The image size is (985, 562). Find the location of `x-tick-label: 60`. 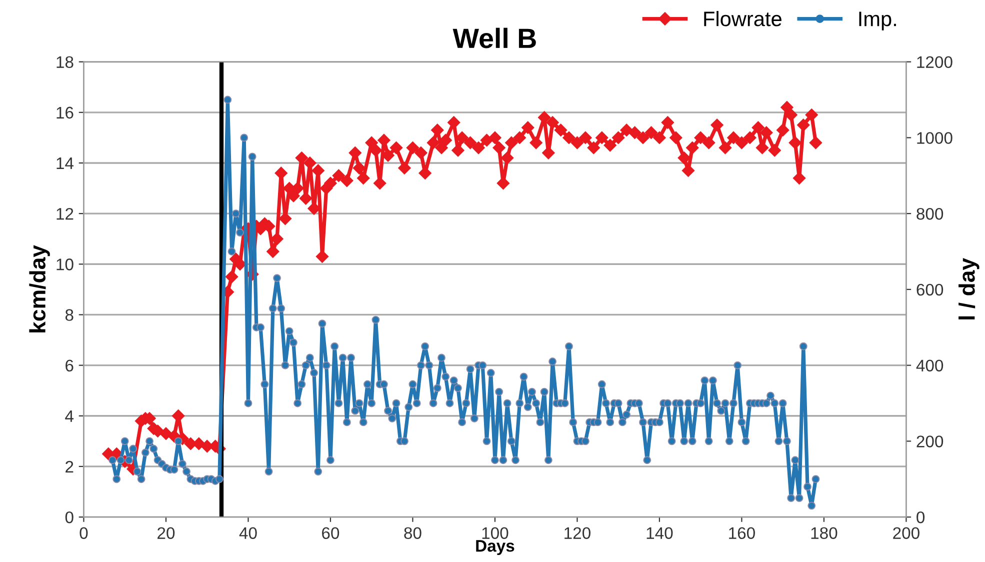

x-tick-label: 60 is located at coordinates (331, 533).